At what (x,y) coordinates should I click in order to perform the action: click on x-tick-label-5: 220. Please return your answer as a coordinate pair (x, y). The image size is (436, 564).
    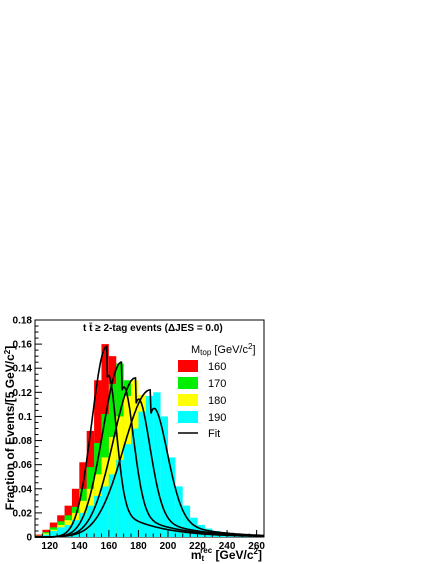
    Looking at the image, I should click on (197, 546).